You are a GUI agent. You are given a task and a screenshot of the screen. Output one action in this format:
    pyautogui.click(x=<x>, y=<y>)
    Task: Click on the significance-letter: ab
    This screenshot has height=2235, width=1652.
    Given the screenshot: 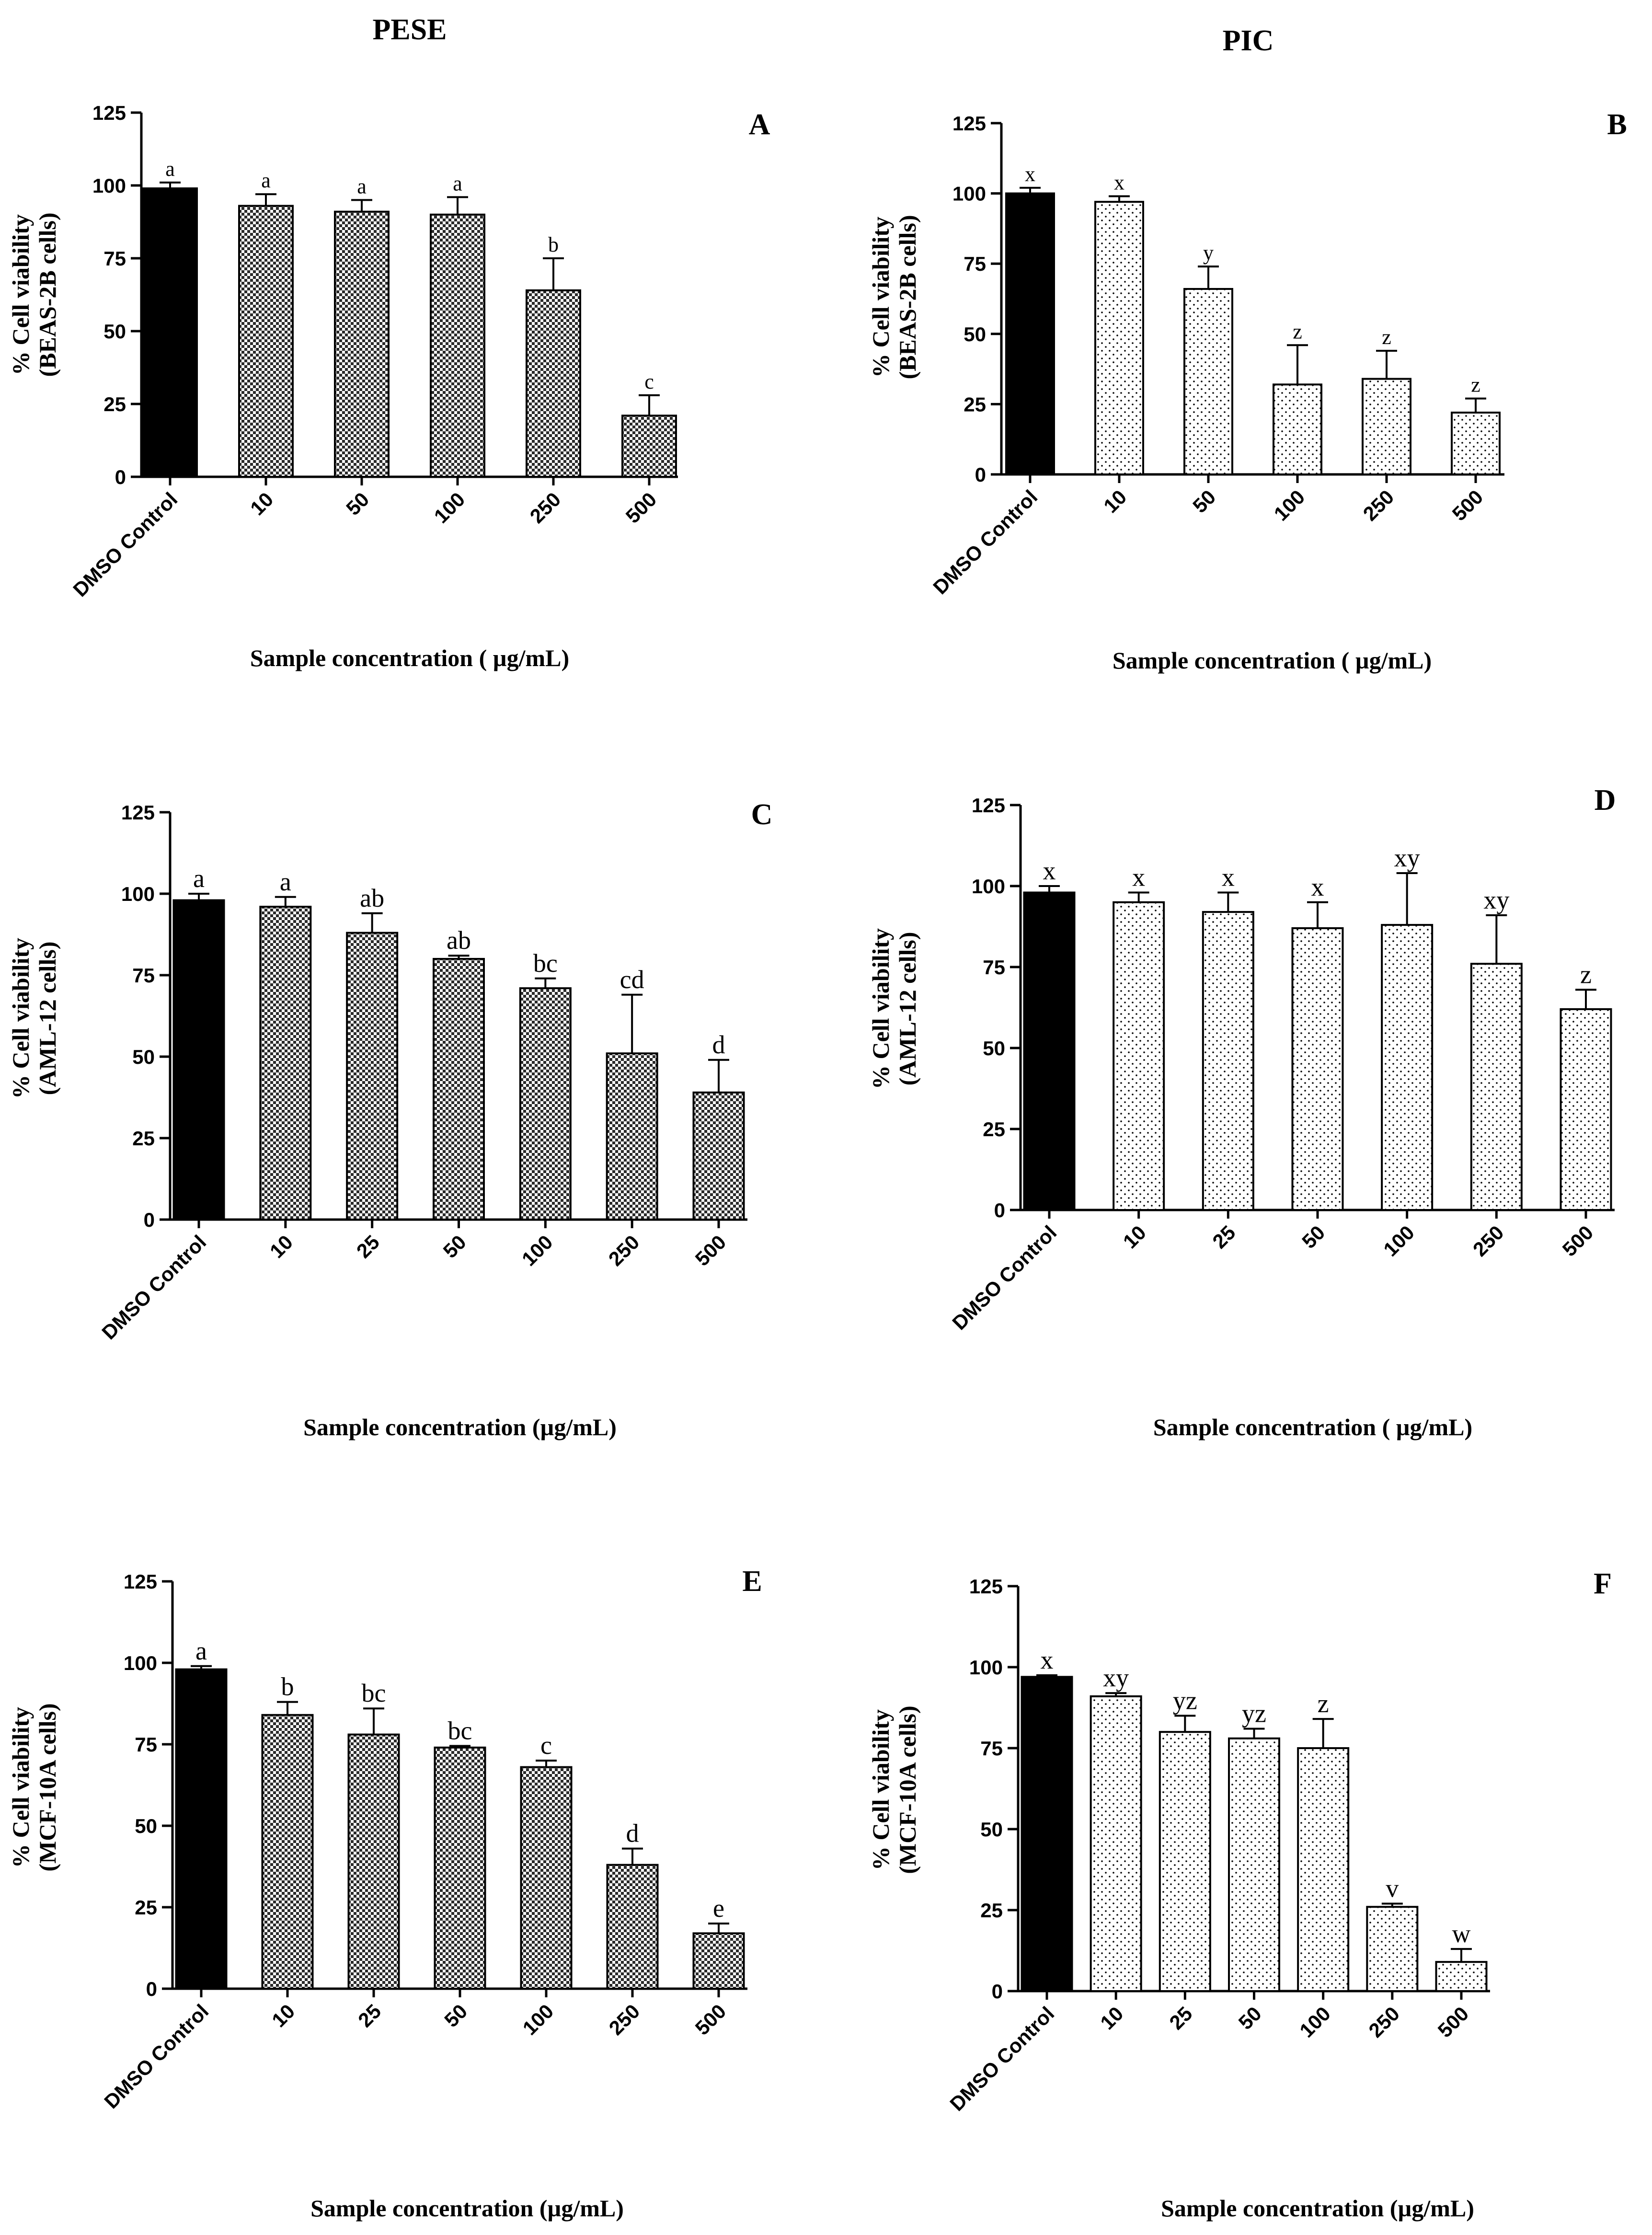 What is the action you would take?
    pyautogui.click(x=459, y=941)
    